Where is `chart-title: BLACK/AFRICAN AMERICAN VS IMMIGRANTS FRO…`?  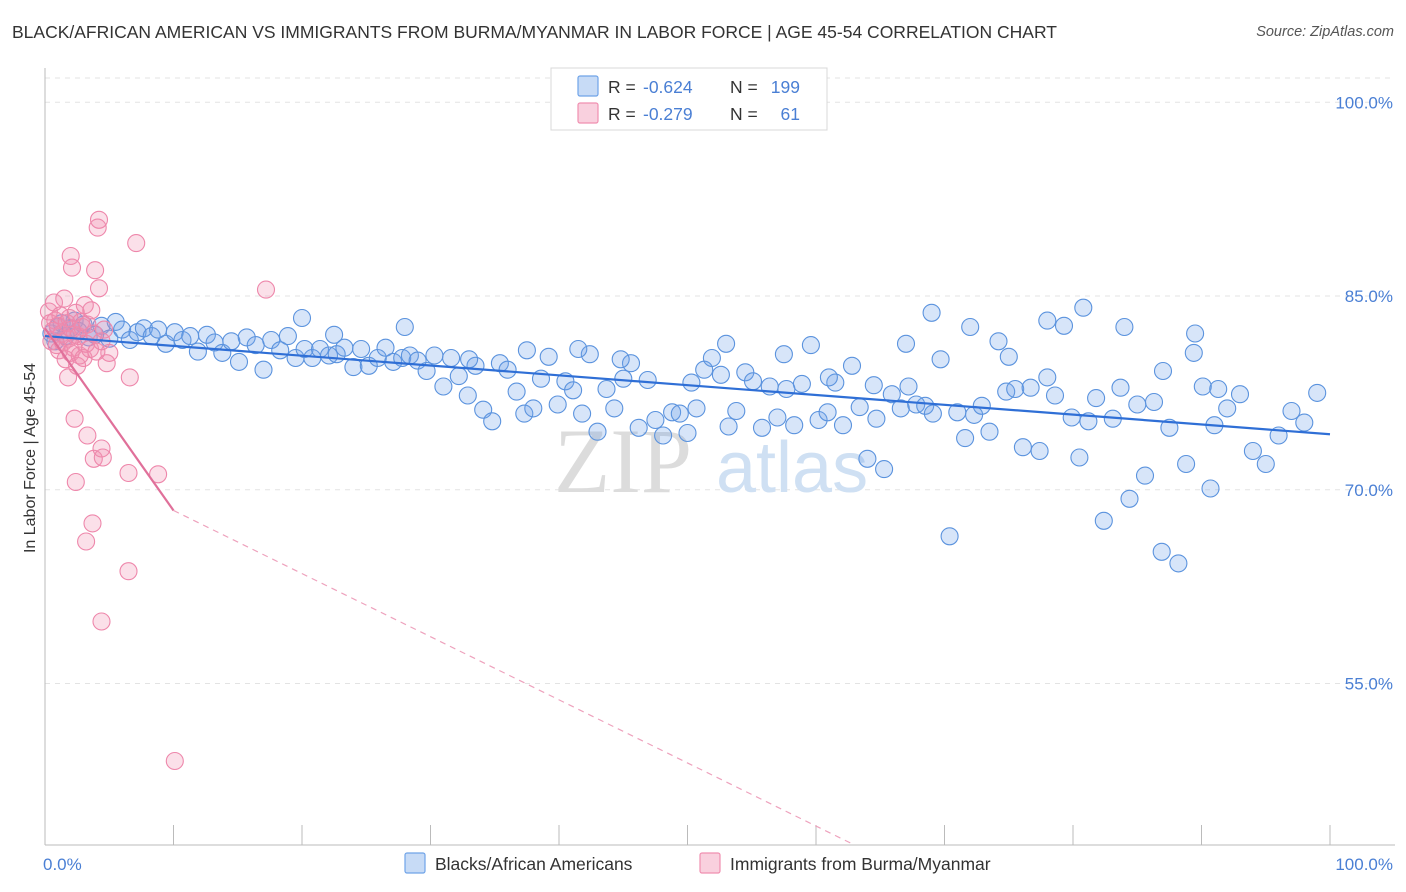
chart-title: BLACK/AFRICAN AMERICAN VS IMMIGRANTS FRO… is located at coordinates (534, 32).